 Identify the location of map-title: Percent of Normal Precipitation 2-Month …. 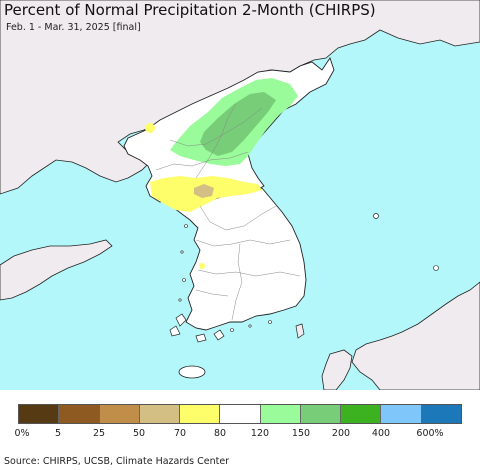
(190, 10).